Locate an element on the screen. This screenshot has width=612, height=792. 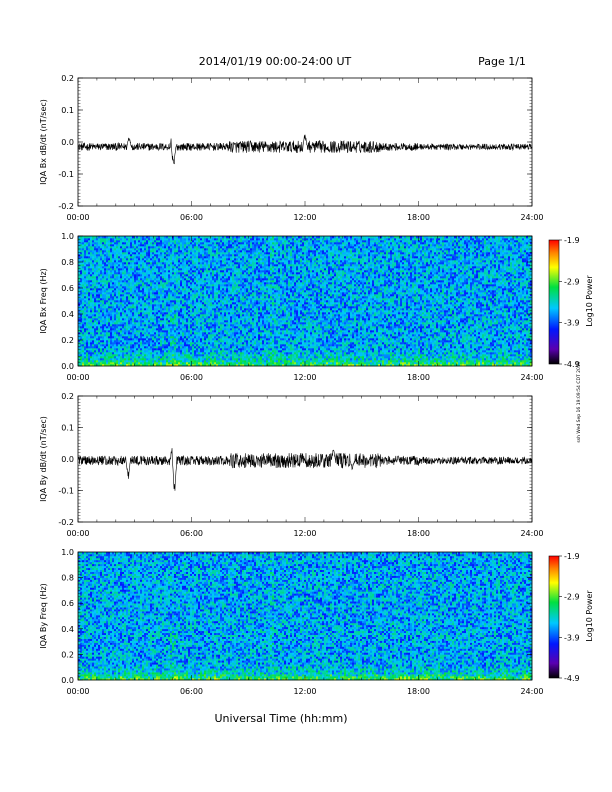
y-axis-label: IQA Bx Freq (Hz) is located at coordinates (43, 301).